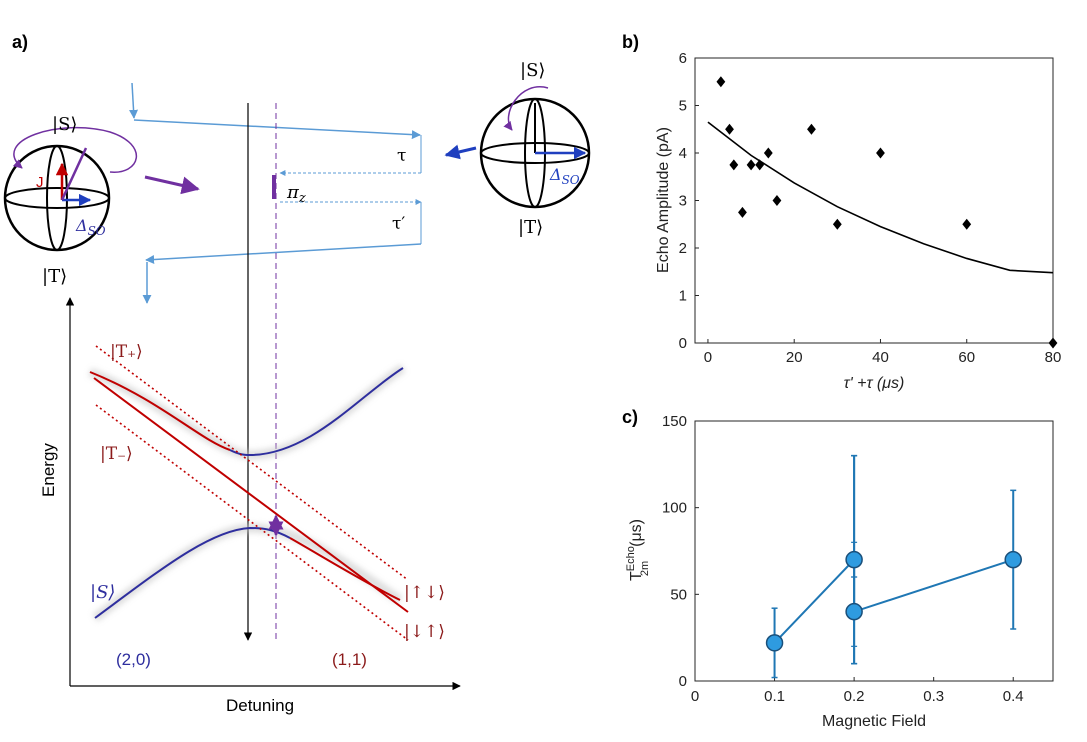 Image resolution: width=1087 pixels, height=742 pixels. I want to click on panel-c-y-tick-label: 50, so click(678, 594).